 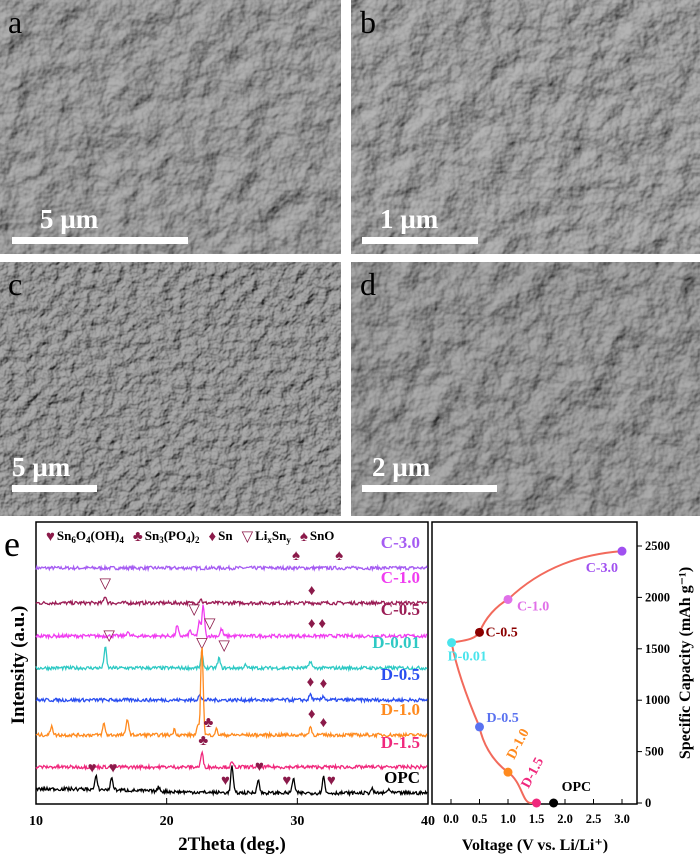 I want to click on sem-image-c, so click(x=170, y=389).